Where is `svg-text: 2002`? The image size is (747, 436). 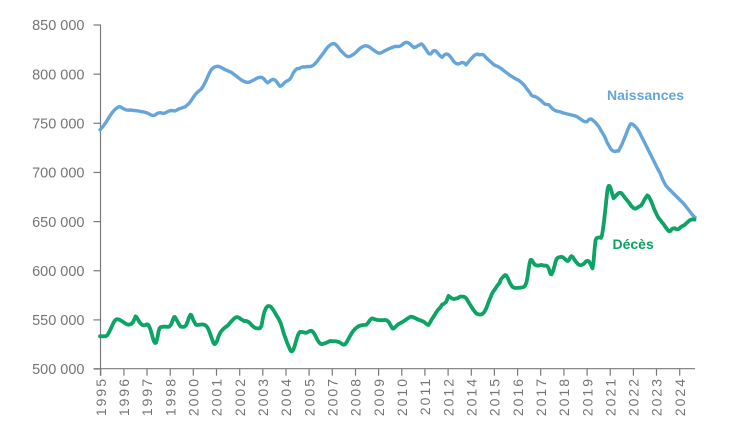
svg-text: 2002 is located at coordinates (240, 396).